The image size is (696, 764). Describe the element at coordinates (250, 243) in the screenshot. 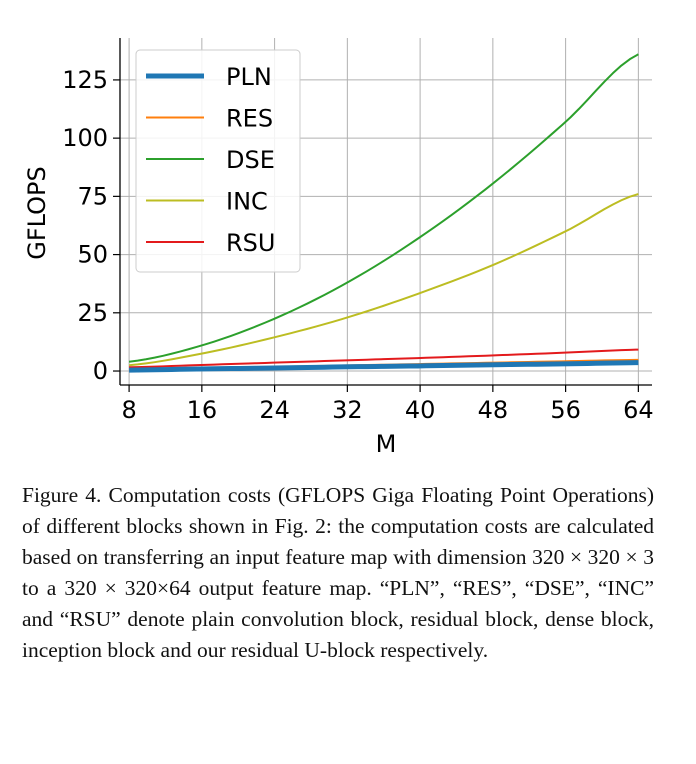

I see `legend-label-rsu: RSU` at that location.